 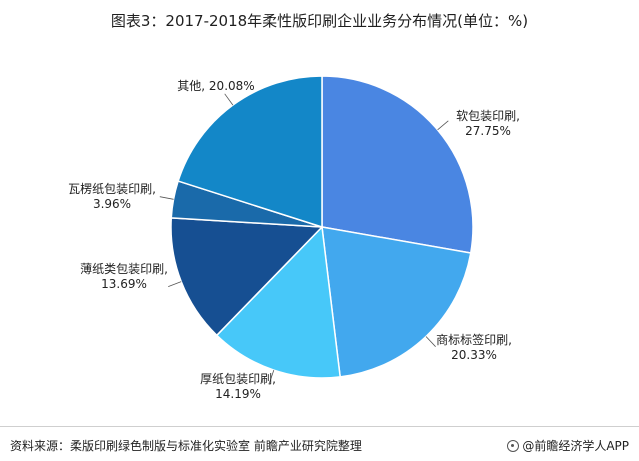 I want to click on brand-text: @前瞻经济学人APP, so click(x=575, y=446).